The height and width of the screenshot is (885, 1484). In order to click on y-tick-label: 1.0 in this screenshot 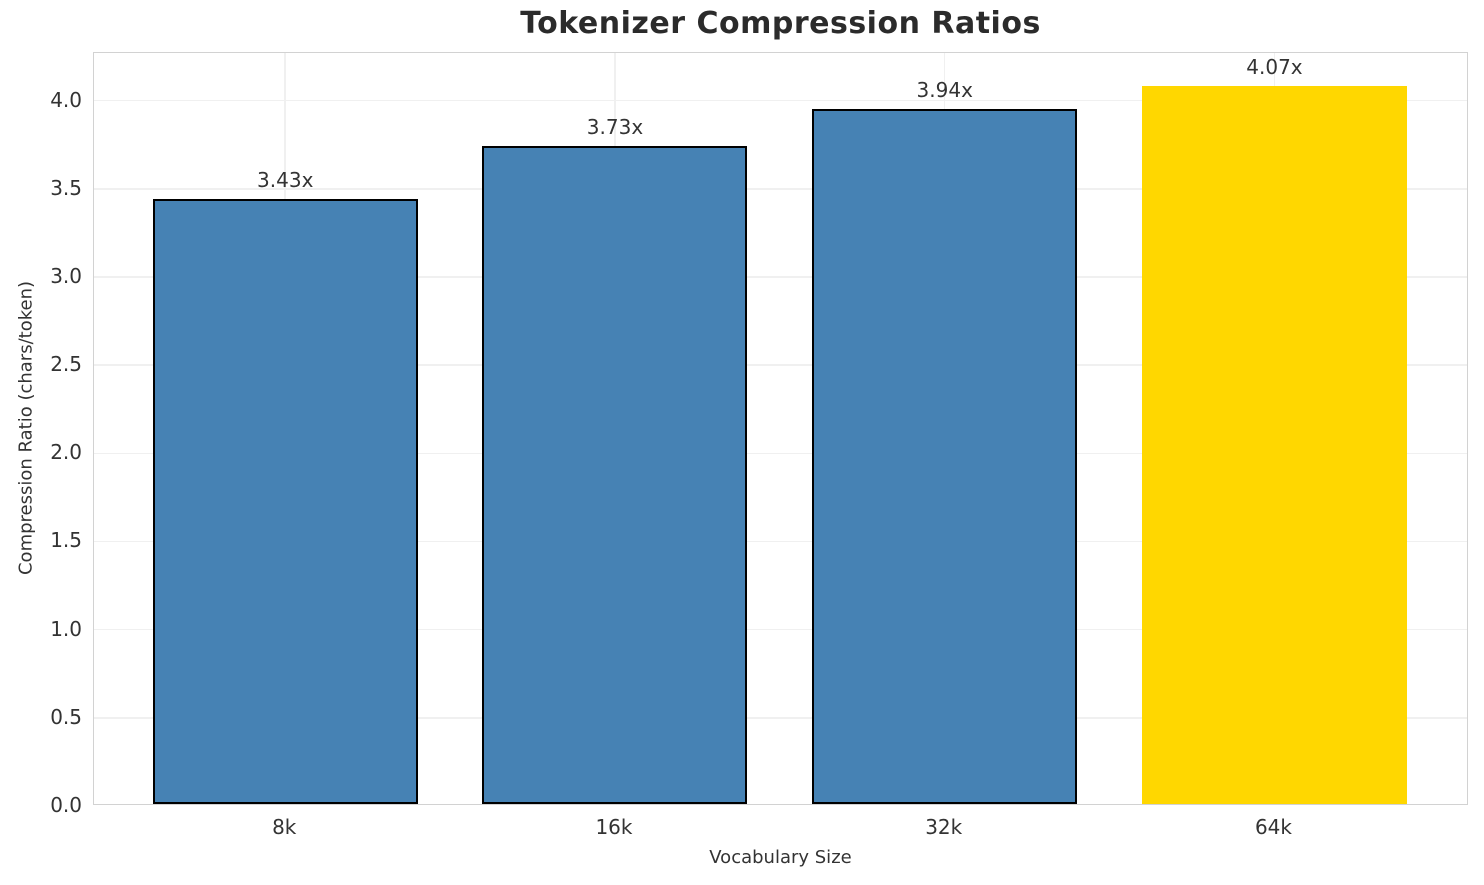, I will do `click(66, 628)`.